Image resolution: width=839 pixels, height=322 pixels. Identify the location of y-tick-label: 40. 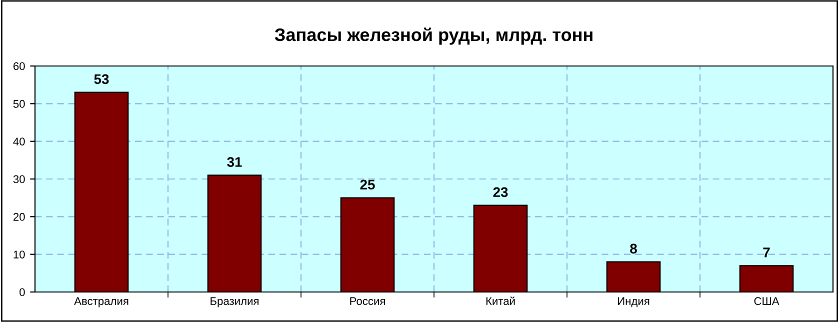
(19, 142).